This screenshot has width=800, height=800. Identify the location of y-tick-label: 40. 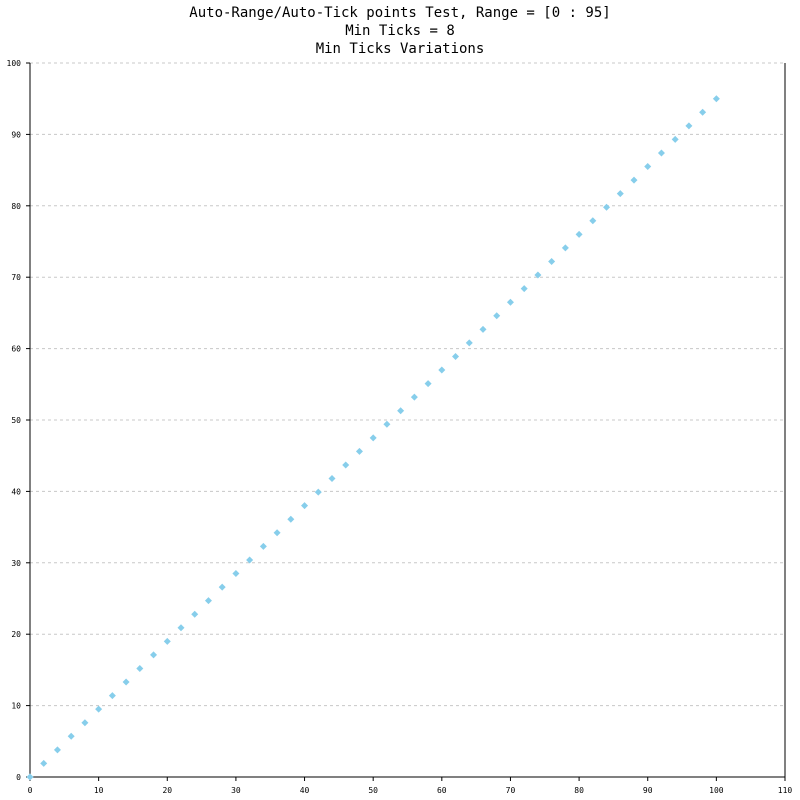
(16, 491).